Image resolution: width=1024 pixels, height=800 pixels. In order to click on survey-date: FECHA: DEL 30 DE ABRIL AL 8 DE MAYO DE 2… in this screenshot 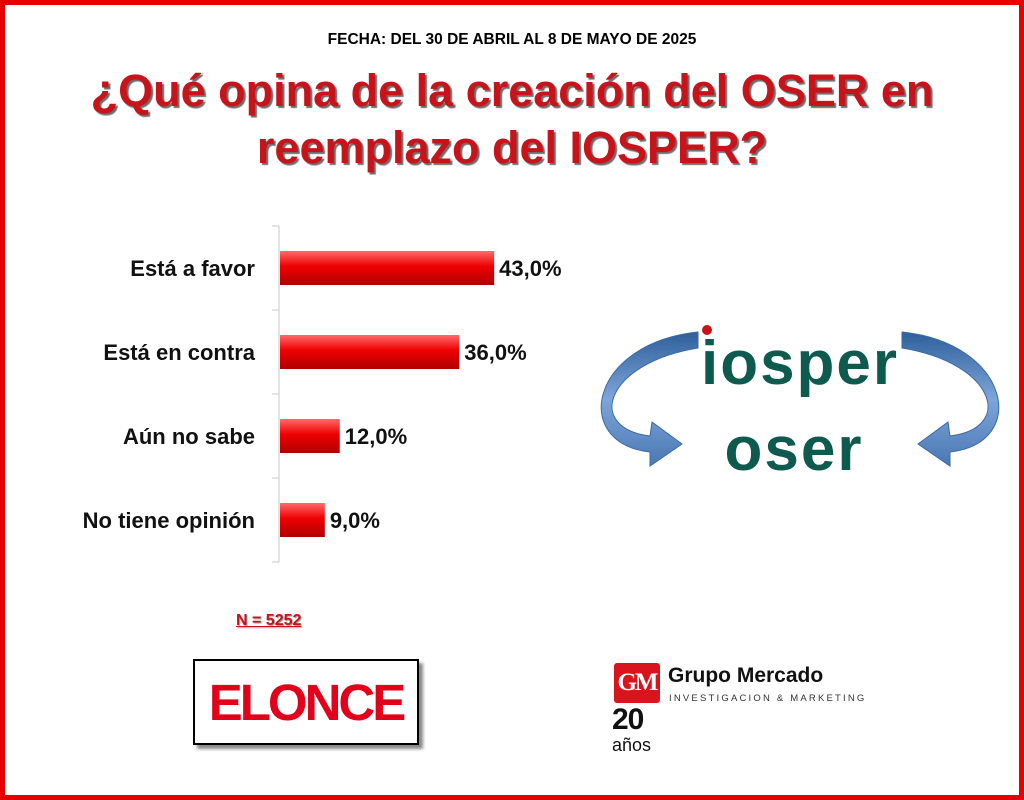, I will do `click(512, 39)`.